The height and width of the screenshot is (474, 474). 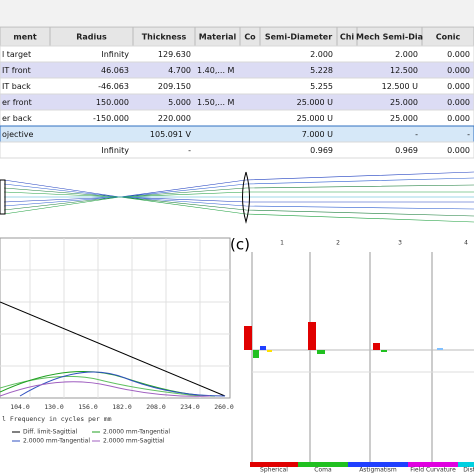 I want to click on seidel-bars, so click(x=343, y=340).